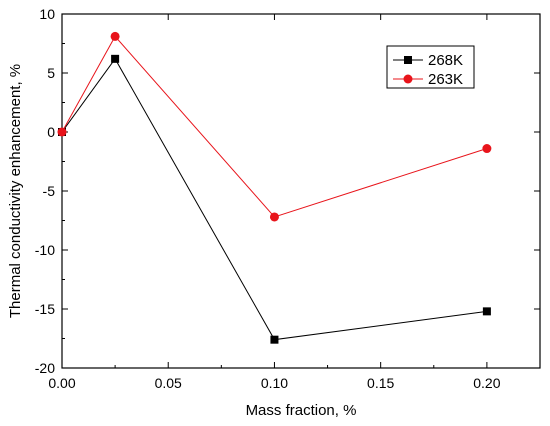  I want to click on legend: 268K 263K, so click(430, 67).